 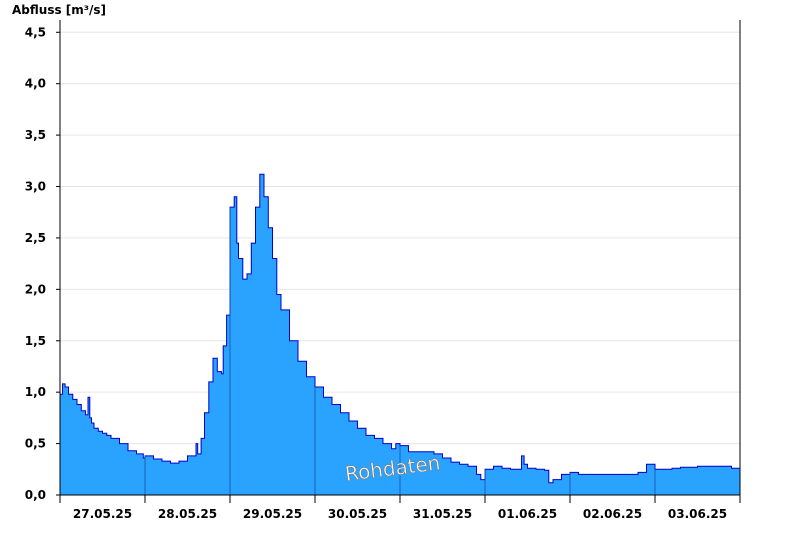 What do you see at coordinates (35, 495) in the screenshot?
I see `y-tick-label: 0,0` at bounding box center [35, 495].